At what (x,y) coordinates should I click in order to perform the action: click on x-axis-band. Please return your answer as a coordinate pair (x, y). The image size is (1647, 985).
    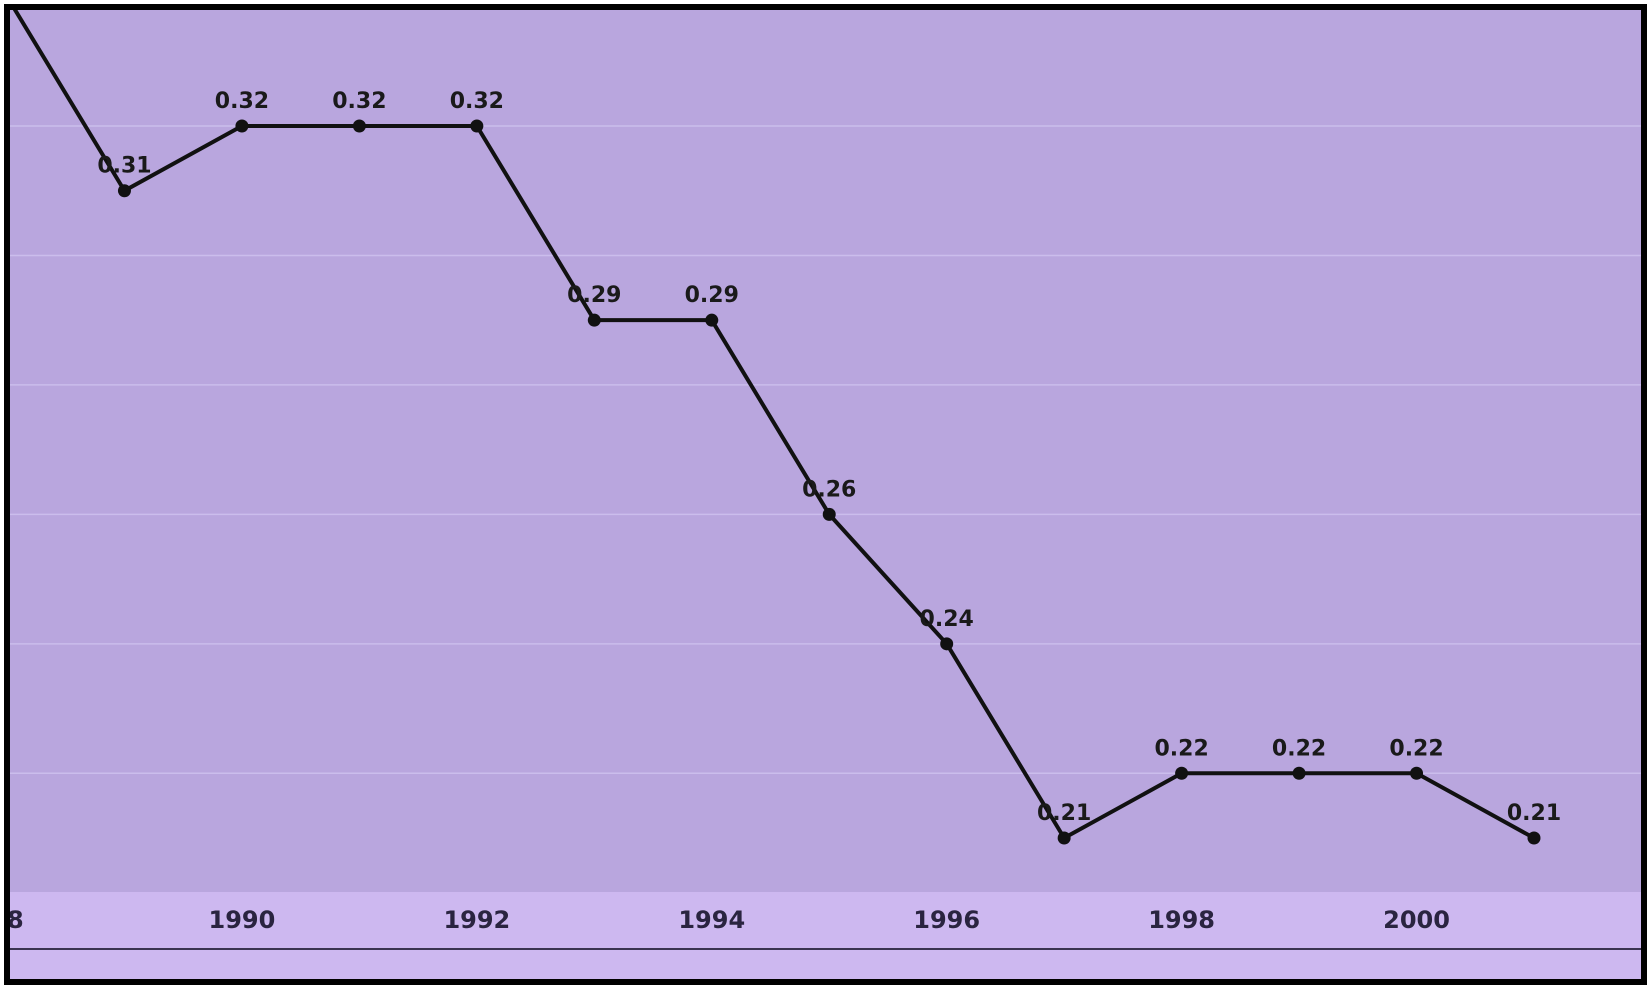
    Looking at the image, I should click on (825, 935).